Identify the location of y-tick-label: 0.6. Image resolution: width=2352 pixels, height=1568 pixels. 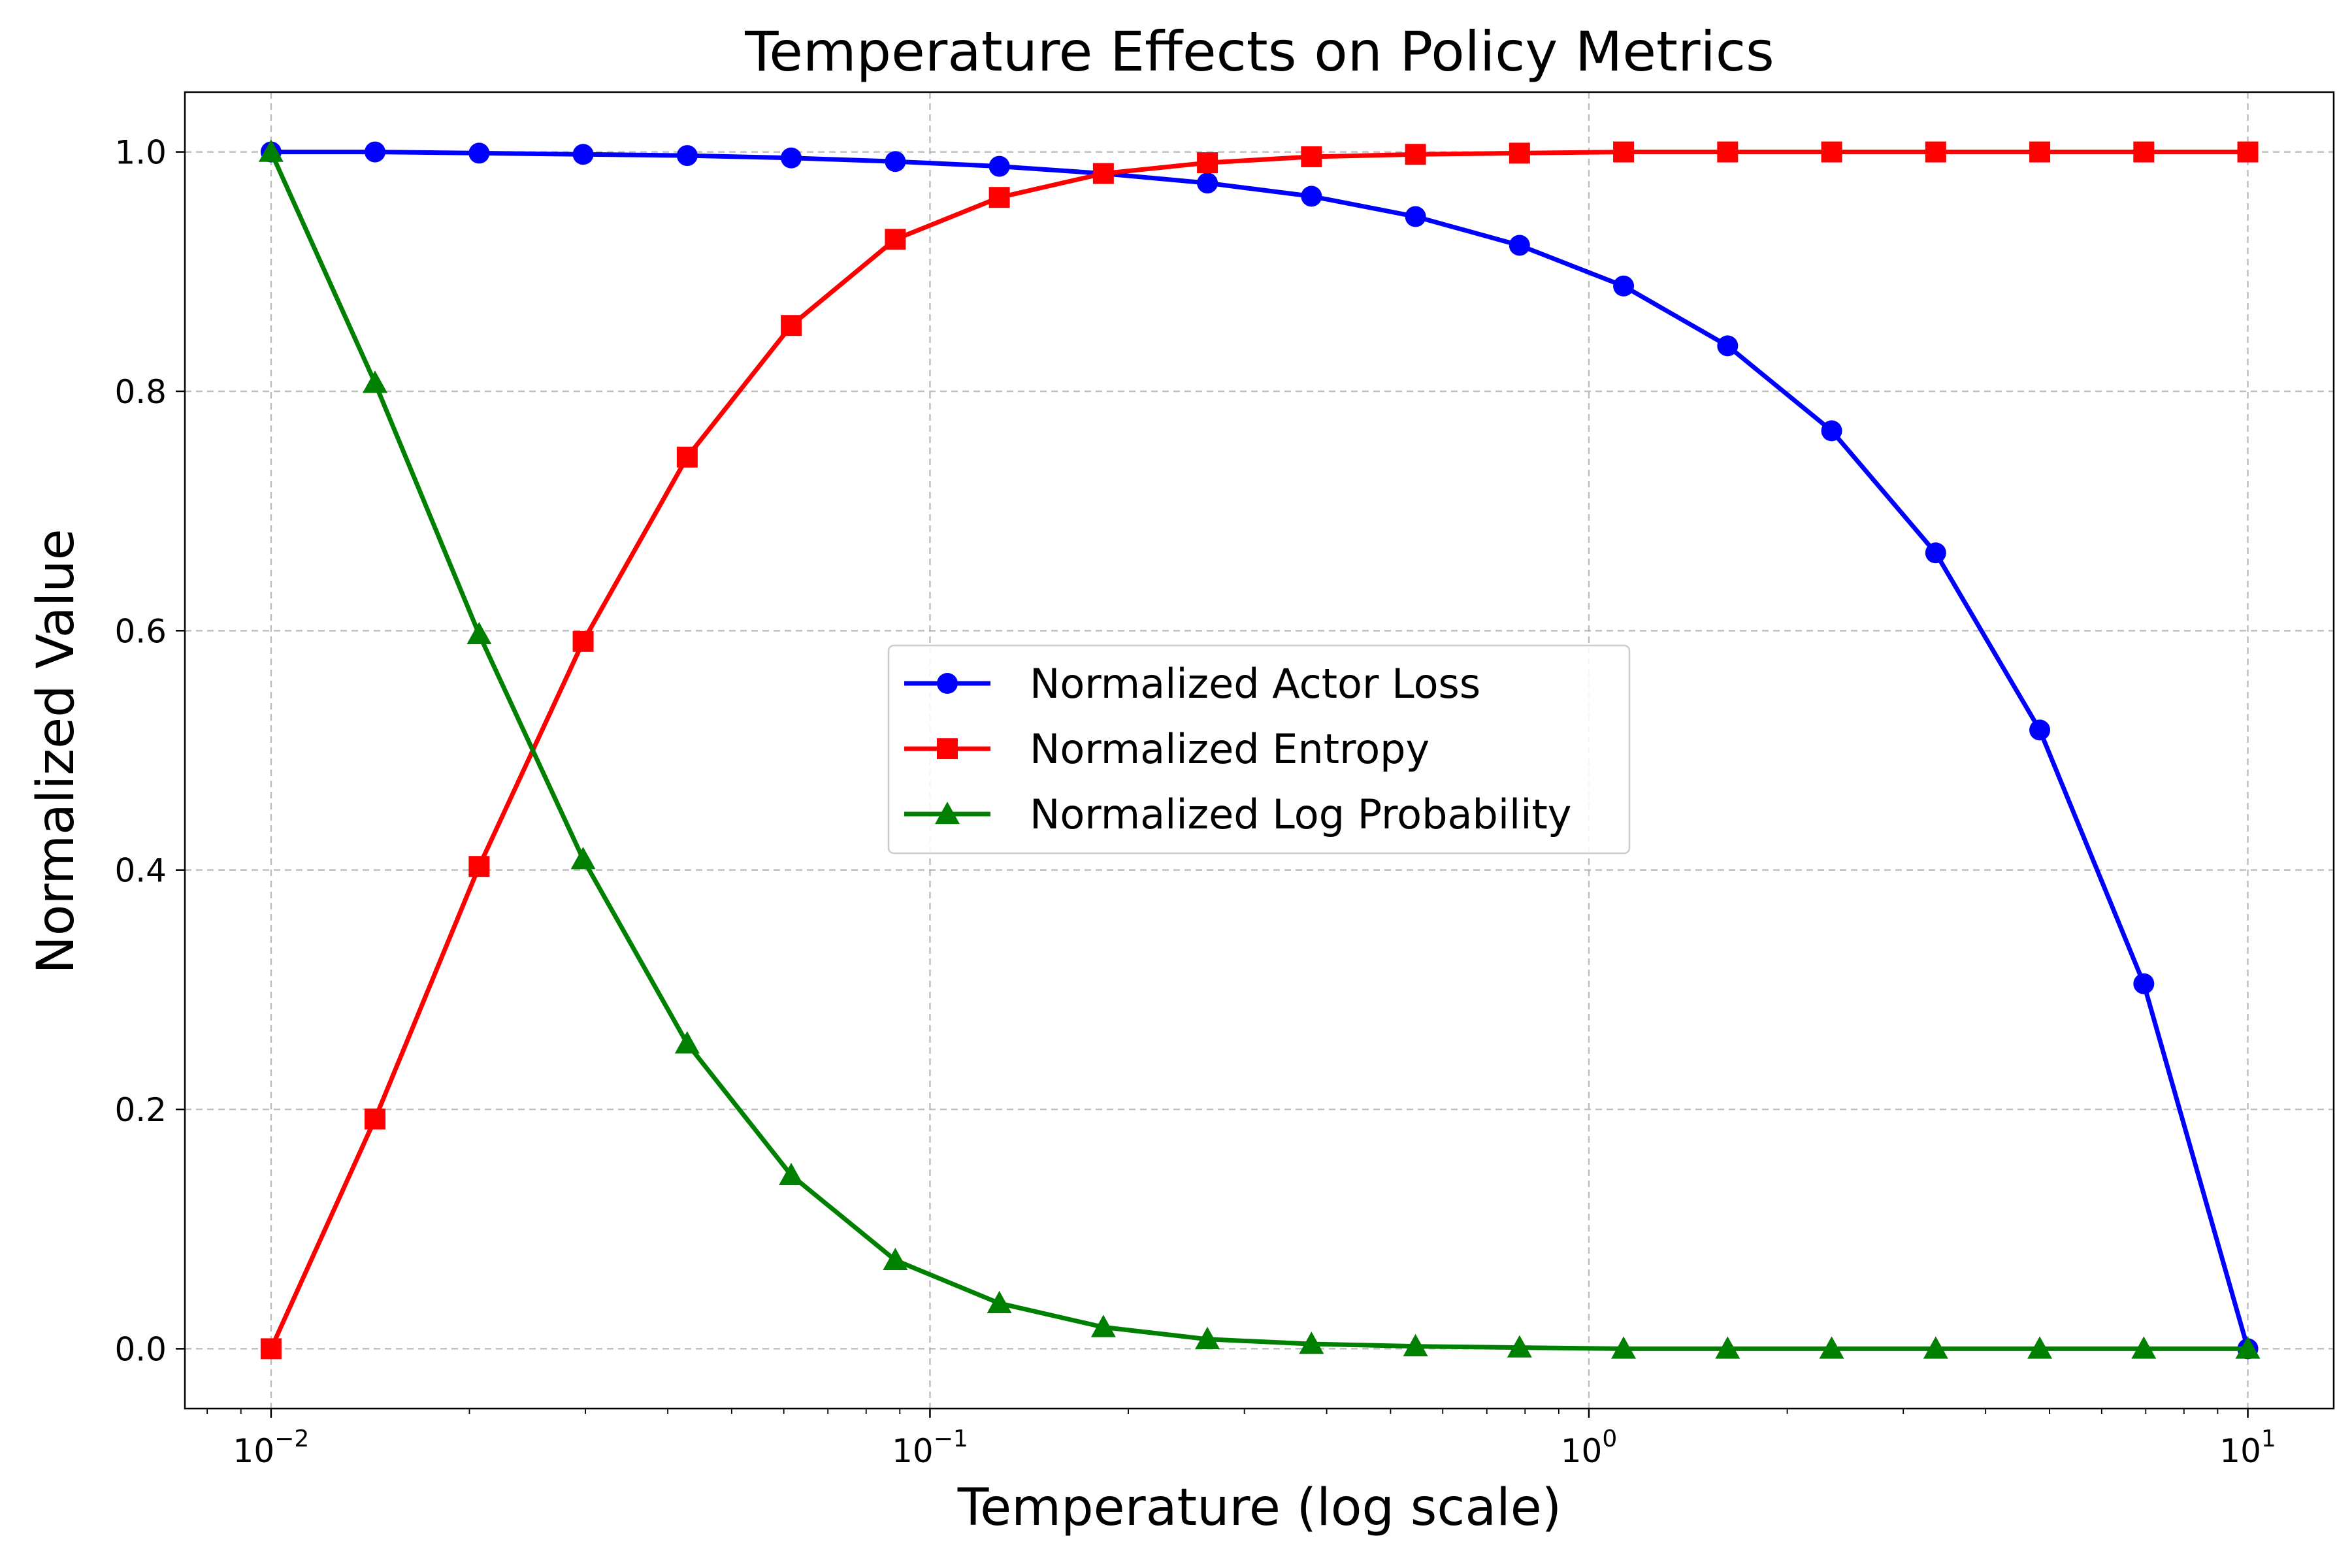
(140, 631).